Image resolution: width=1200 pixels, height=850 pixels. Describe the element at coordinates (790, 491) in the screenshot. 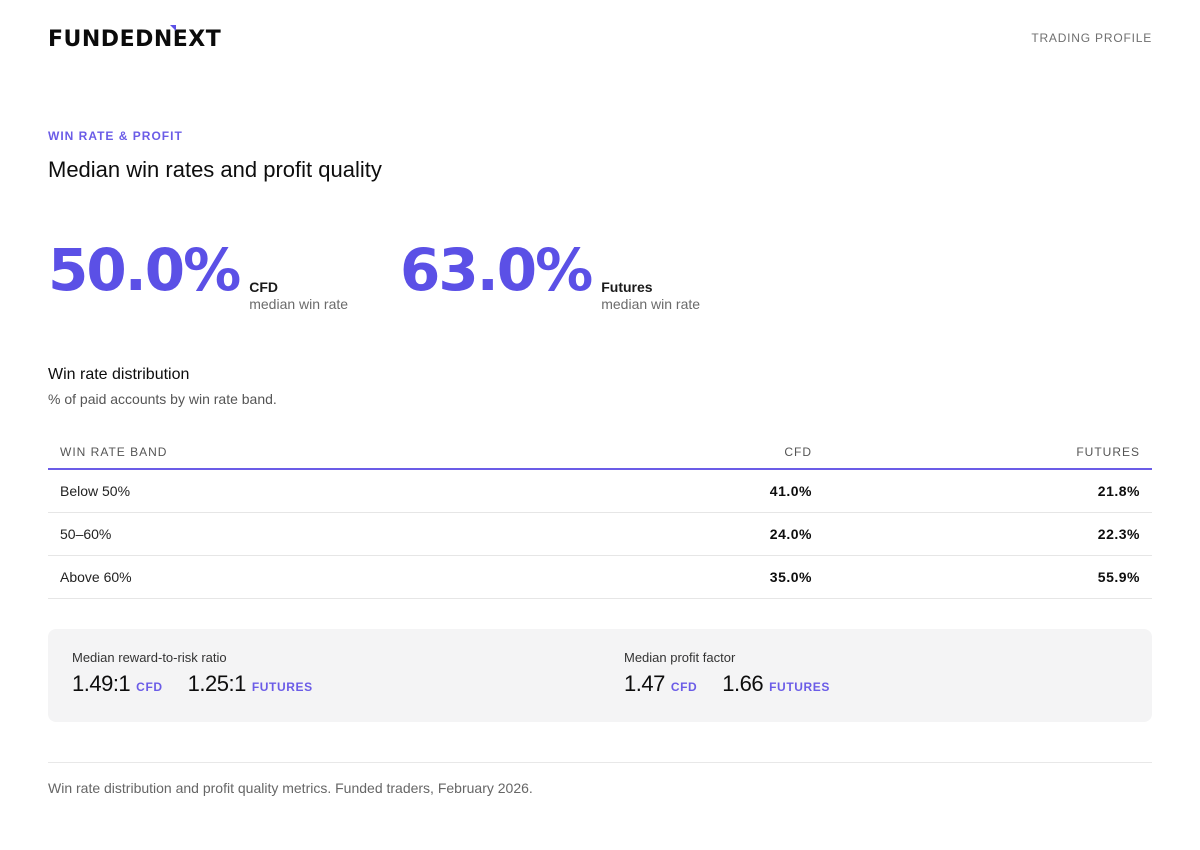

I see `cfd-cell: 41.0%` at that location.